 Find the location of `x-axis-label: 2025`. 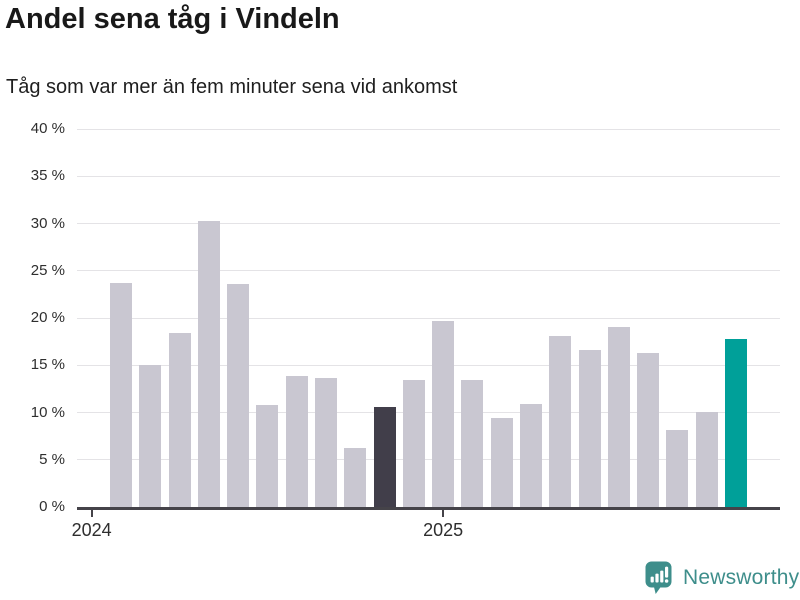

x-axis-label: 2025 is located at coordinates (443, 530).